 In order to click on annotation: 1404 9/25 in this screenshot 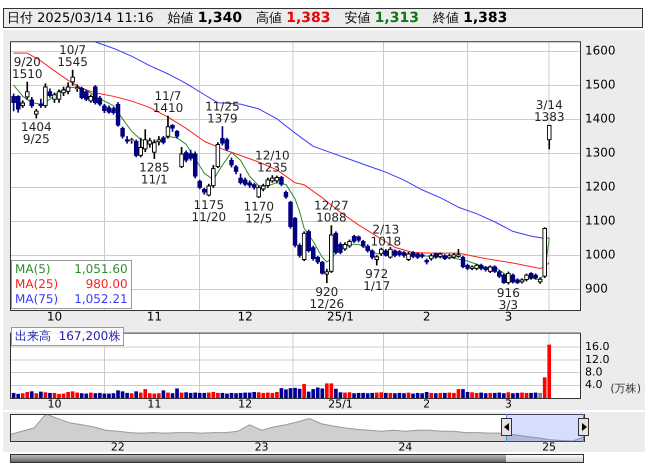, I will do `click(36, 133)`.